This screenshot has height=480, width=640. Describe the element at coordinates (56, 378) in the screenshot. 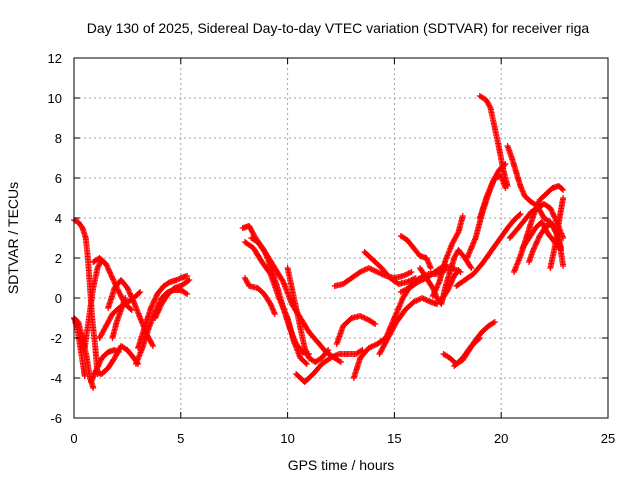

I see `y-tick-label: -4` at that location.